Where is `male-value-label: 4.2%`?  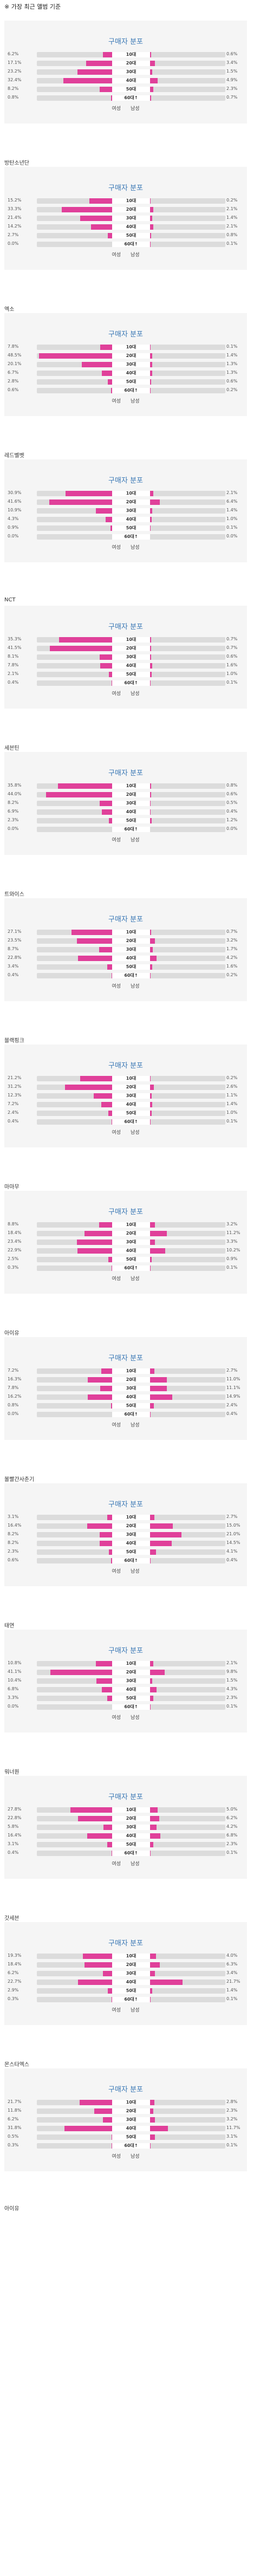 male-value-label: 4.2% is located at coordinates (232, 1826).